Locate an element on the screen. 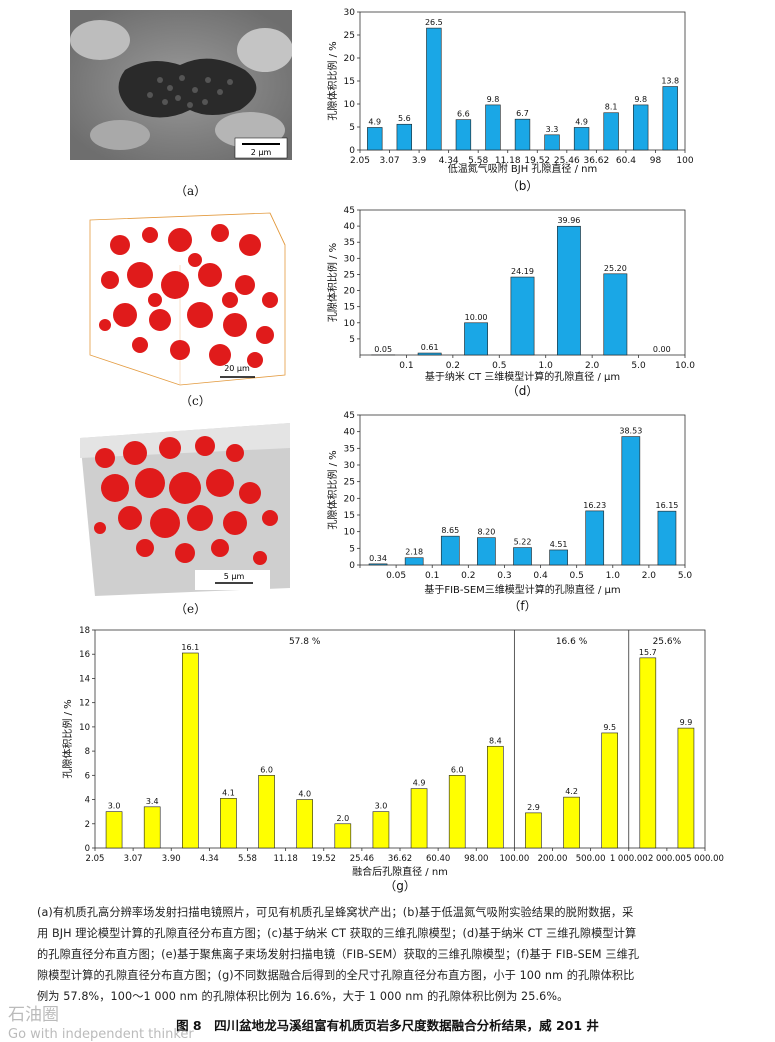  y-tick-label: 12 is located at coordinates (84, 704).